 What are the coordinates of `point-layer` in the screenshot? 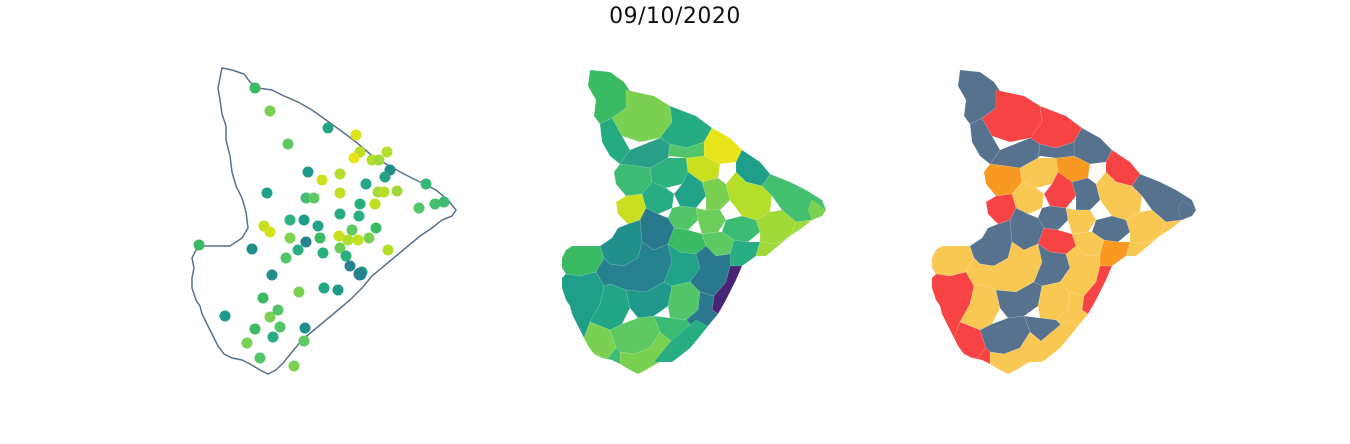 It's located at (321, 227).